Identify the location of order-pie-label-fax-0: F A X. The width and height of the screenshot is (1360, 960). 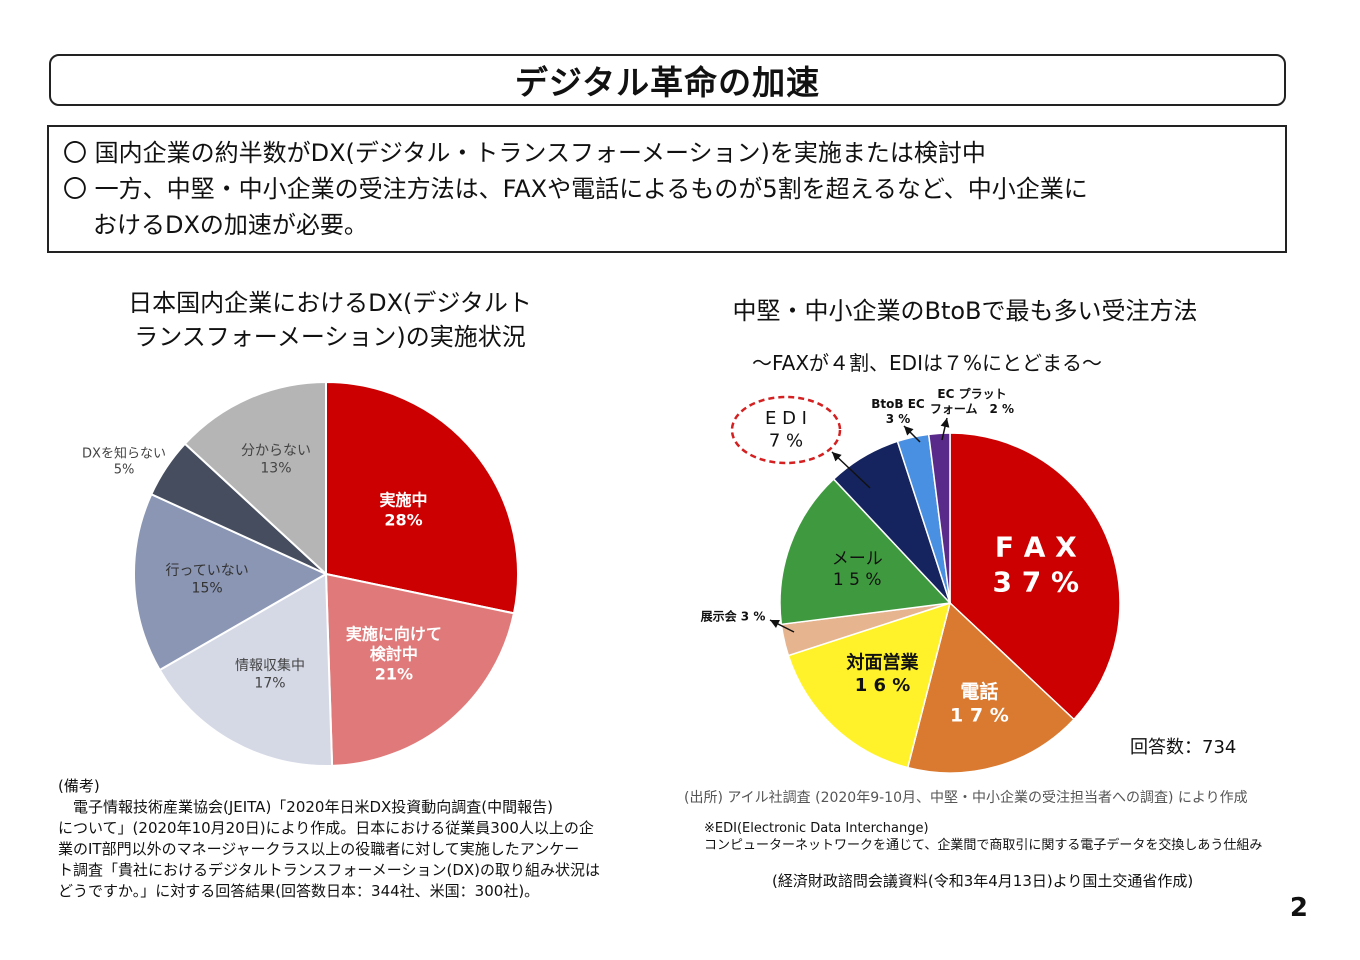
(1036, 546).